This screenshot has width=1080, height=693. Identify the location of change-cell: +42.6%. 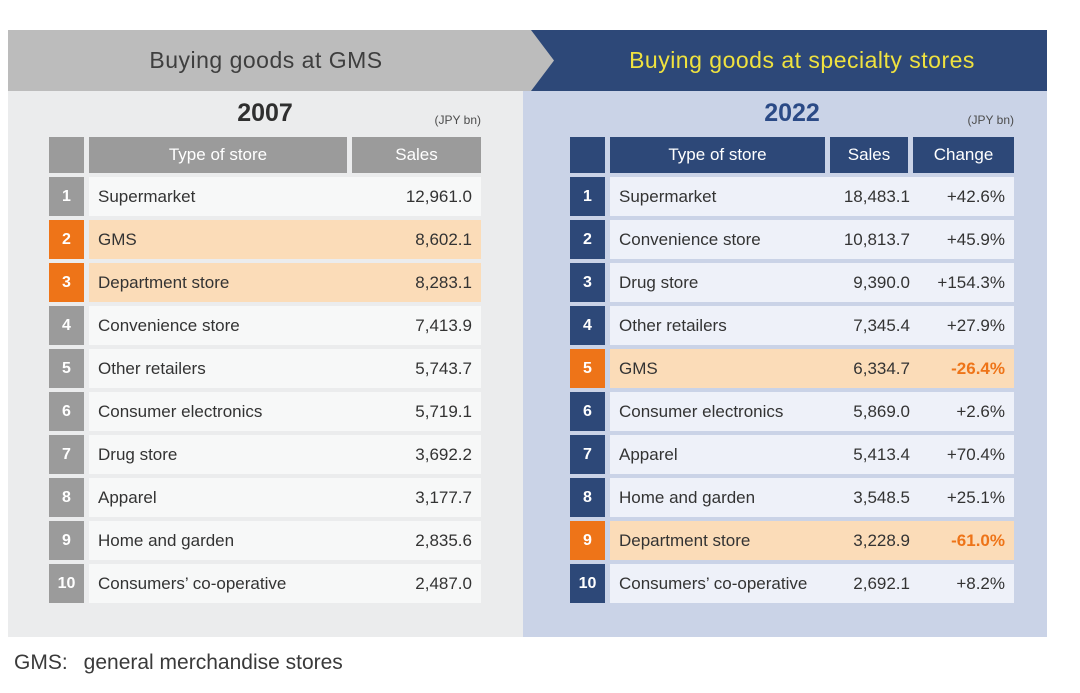
(975, 196).